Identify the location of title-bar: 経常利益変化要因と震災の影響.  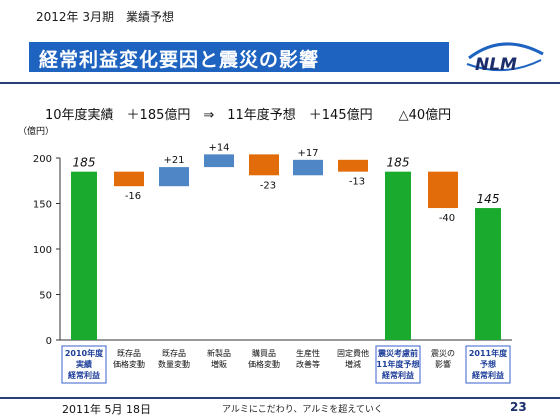
(239, 57).